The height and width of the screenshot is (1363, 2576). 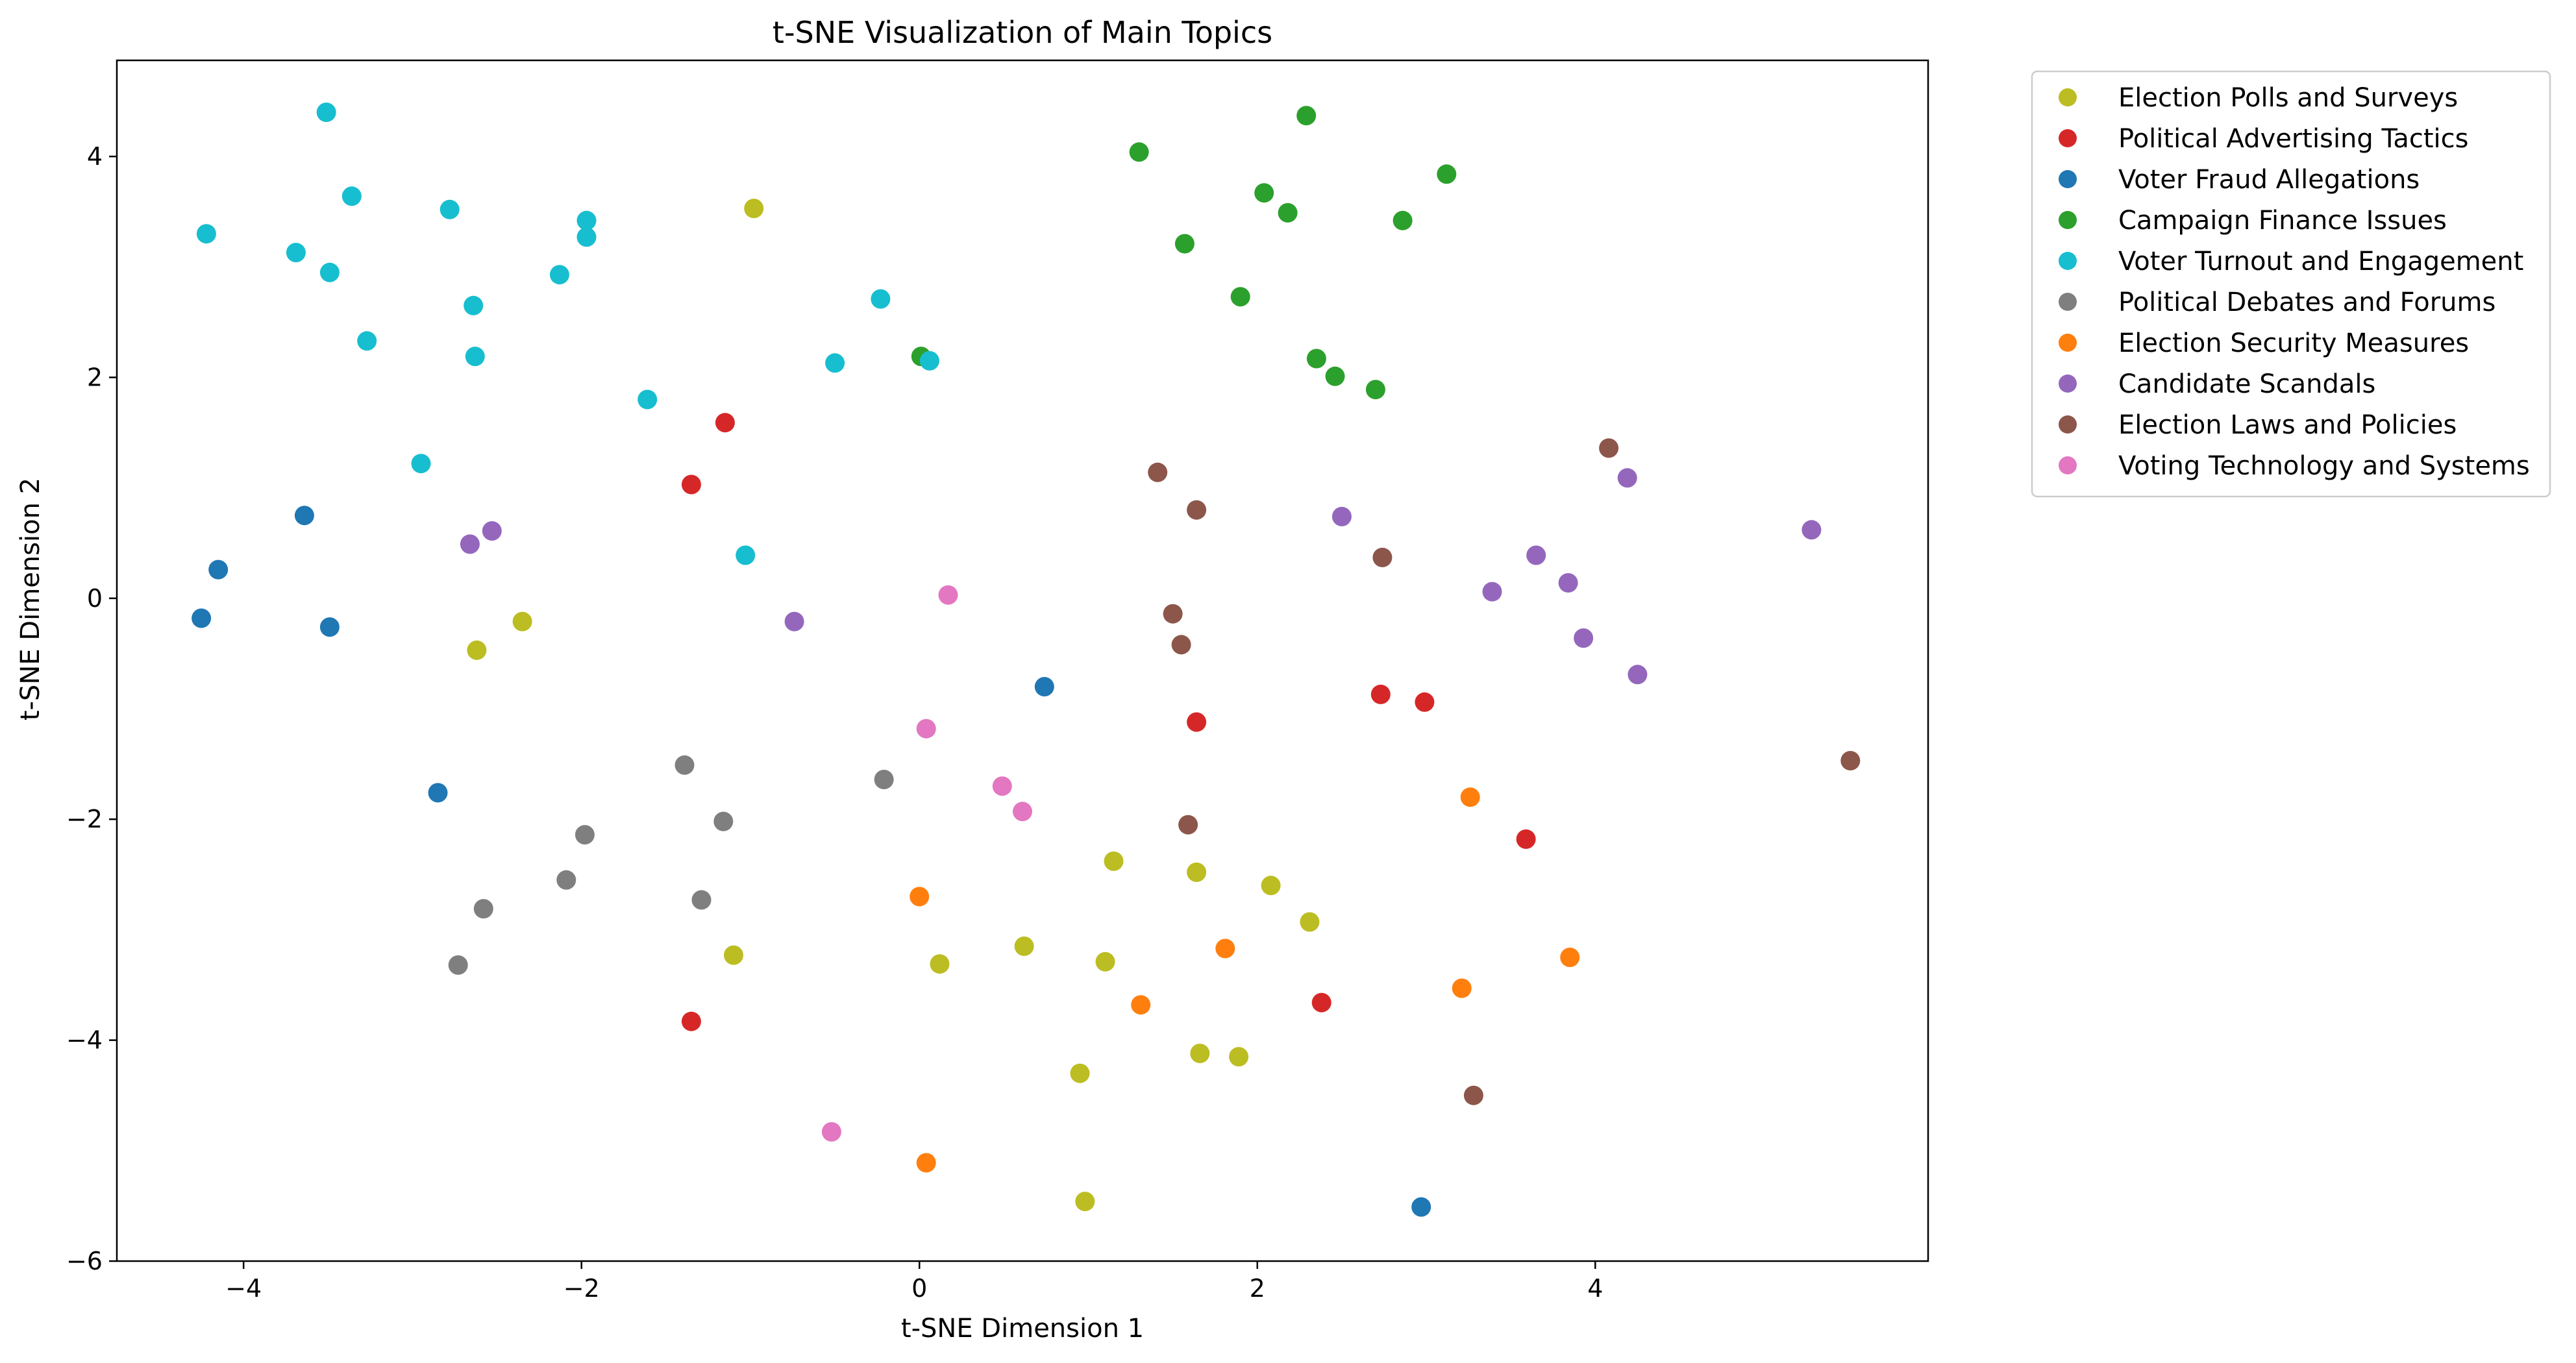 I want to click on y-tick-label: 0, so click(x=95, y=598).